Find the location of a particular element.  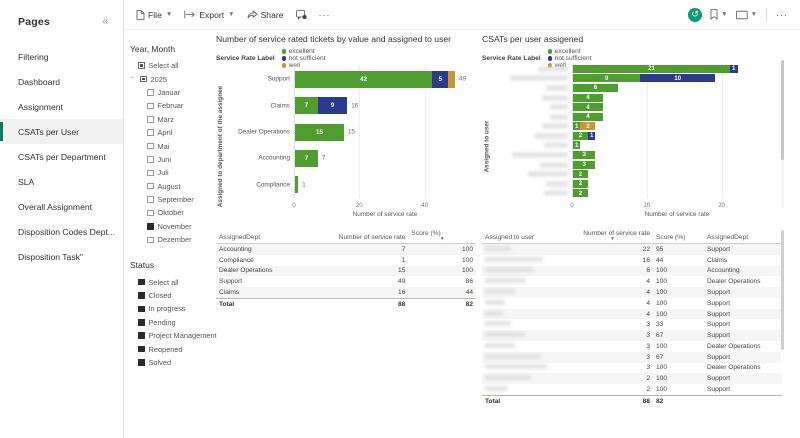

bookmarks-button: ▼ is located at coordinates (718, 14).